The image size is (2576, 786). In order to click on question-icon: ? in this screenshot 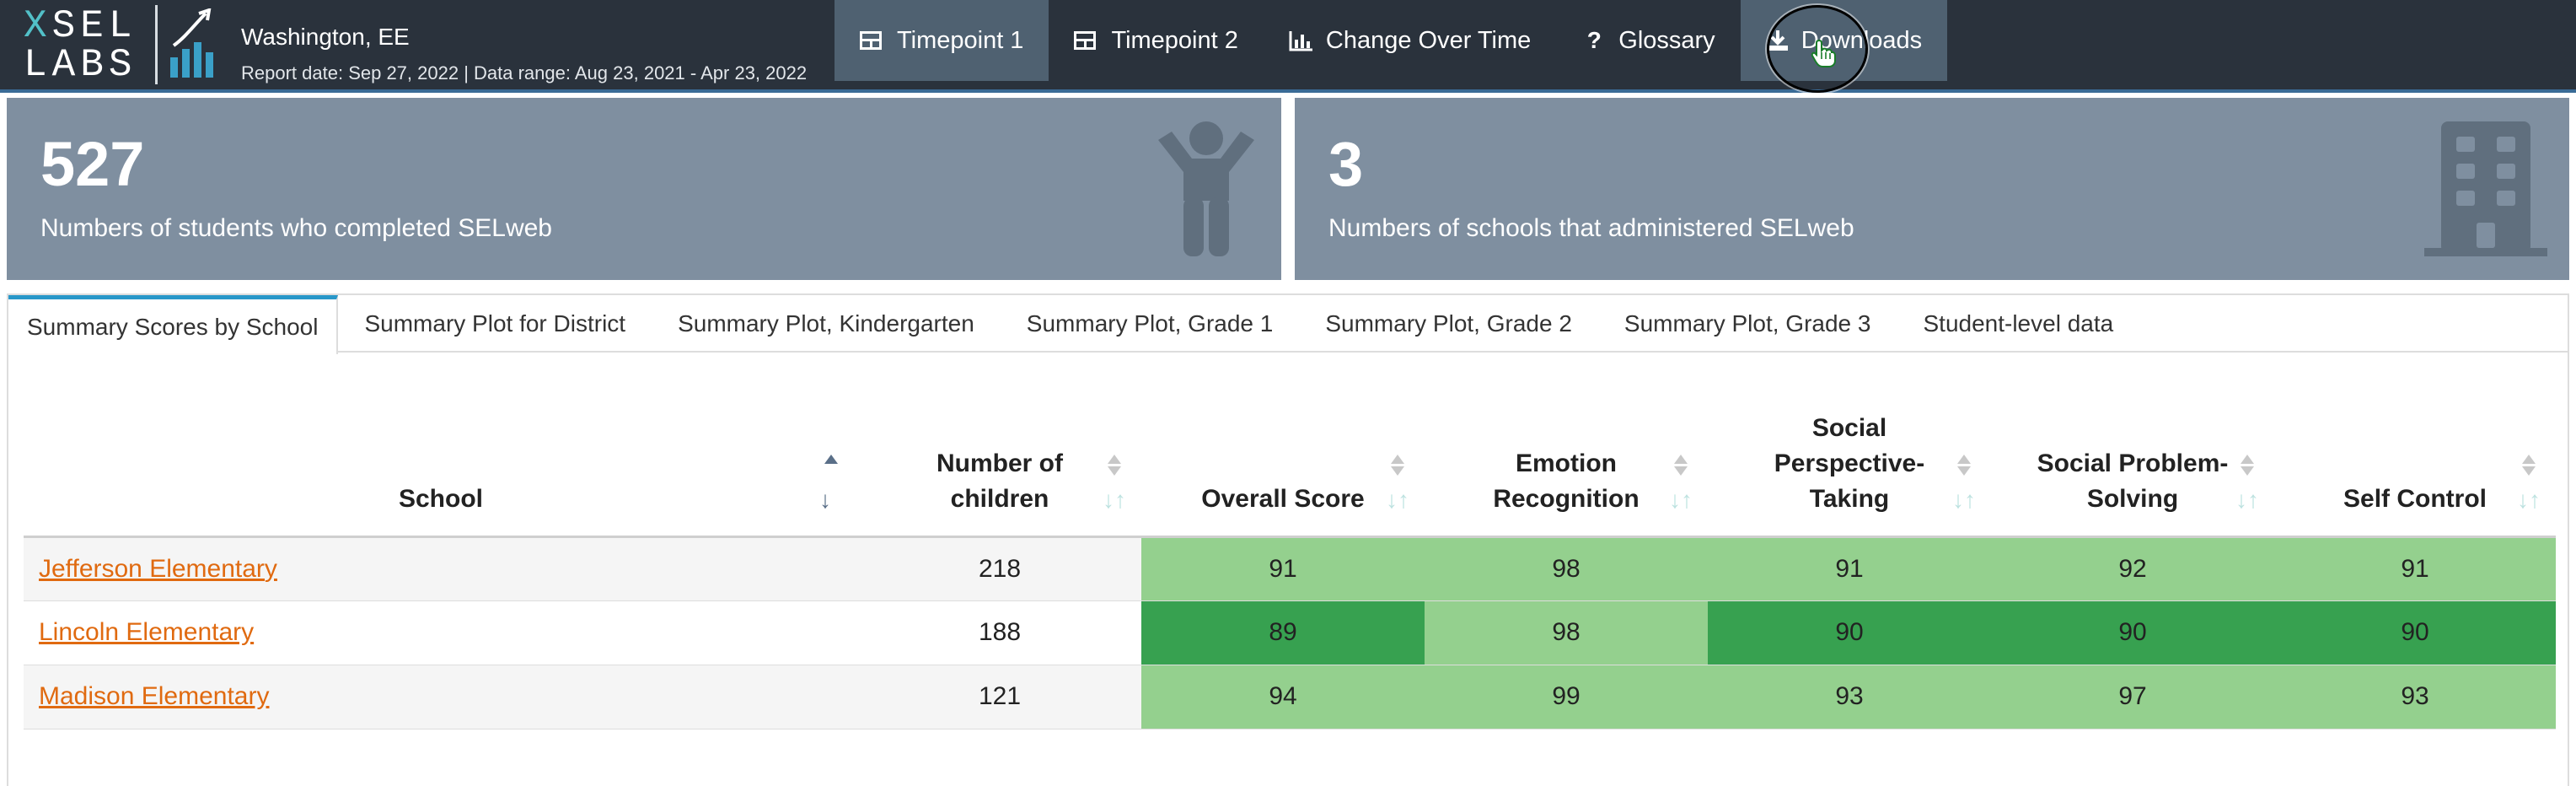, I will do `click(1594, 40)`.